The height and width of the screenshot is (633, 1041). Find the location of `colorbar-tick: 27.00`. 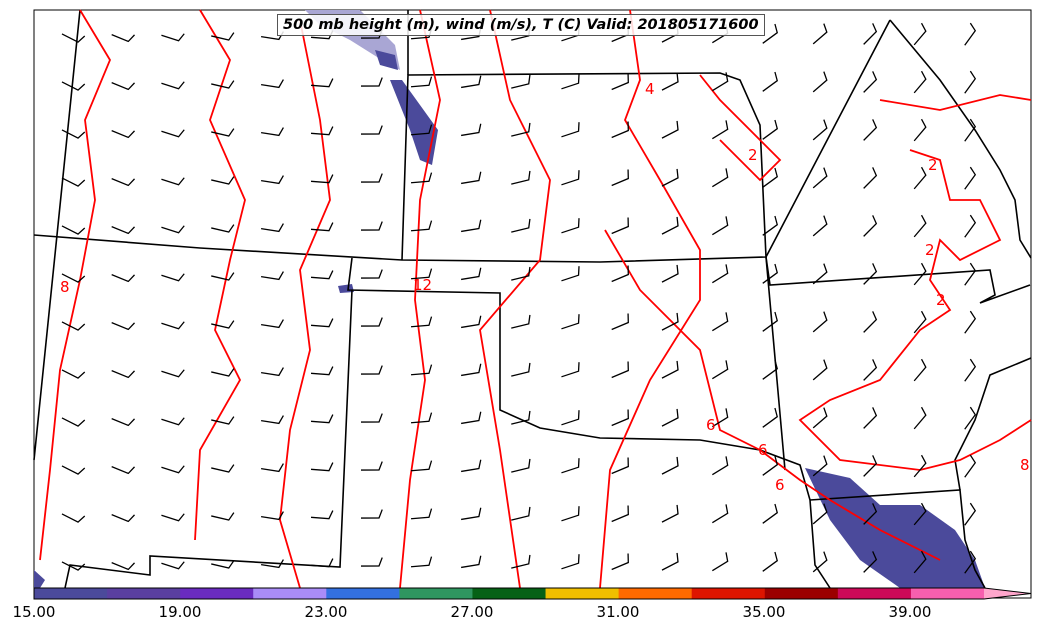

colorbar-tick: 27.00 is located at coordinates (472, 612).